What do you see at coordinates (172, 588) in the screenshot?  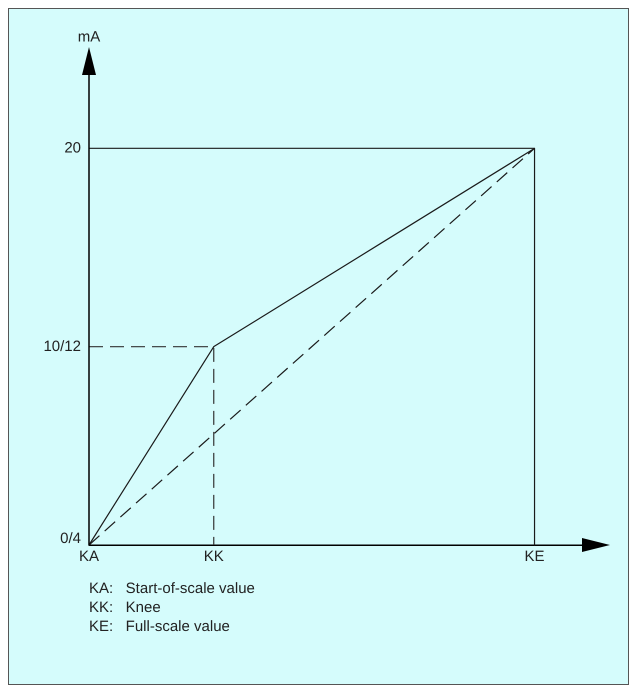 I see `text: KA: Start-of-scale value` at bounding box center [172, 588].